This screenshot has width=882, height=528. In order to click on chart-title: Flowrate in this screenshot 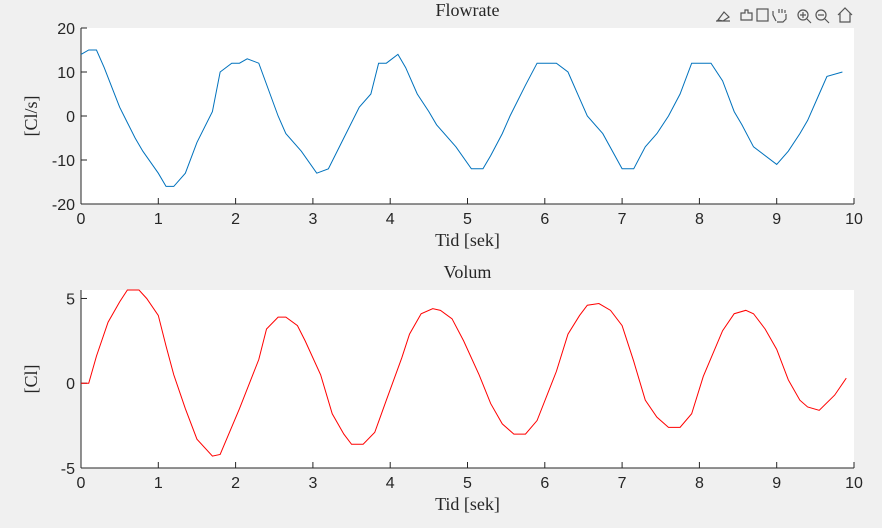, I will do `click(468, 10)`.